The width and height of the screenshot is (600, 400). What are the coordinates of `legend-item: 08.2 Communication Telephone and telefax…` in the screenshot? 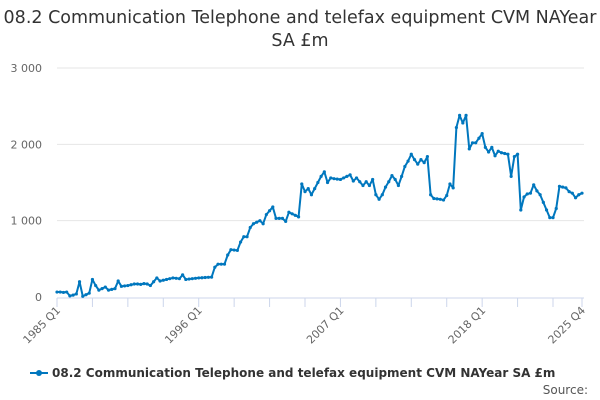 It's located at (292, 373).